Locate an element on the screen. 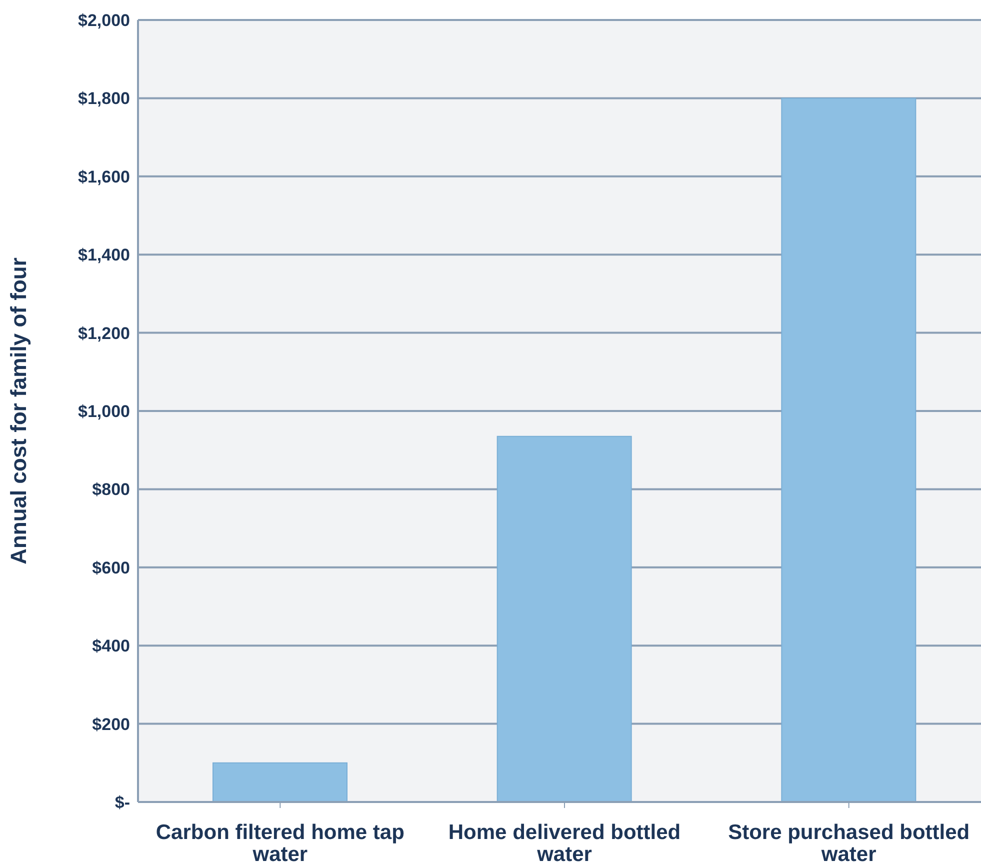 This screenshot has width=981, height=867. y-tick-label: $600 is located at coordinates (111, 568).